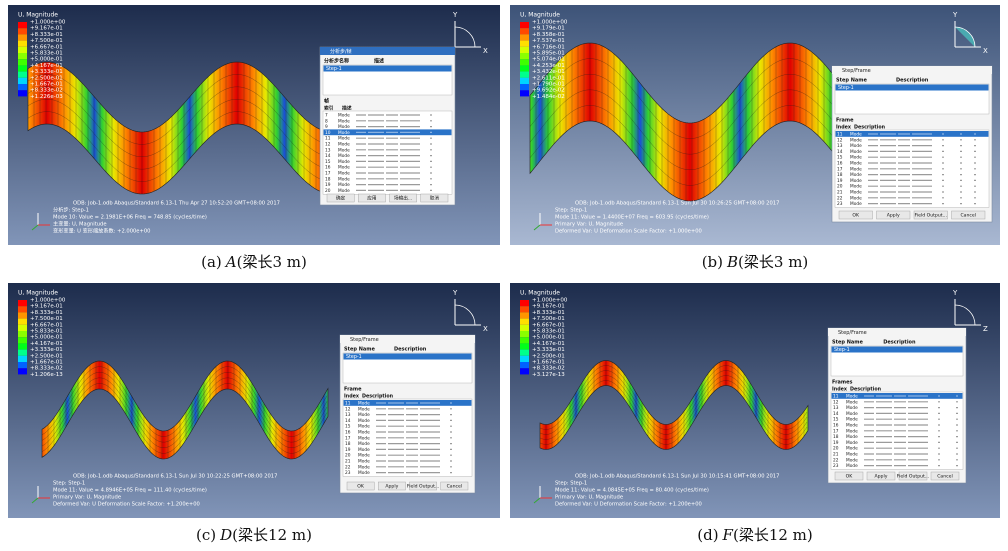 The image size is (1008, 551). Describe the element at coordinates (69, 484) in the screenshot. I see `status-text: Step: Step-1` at that location.